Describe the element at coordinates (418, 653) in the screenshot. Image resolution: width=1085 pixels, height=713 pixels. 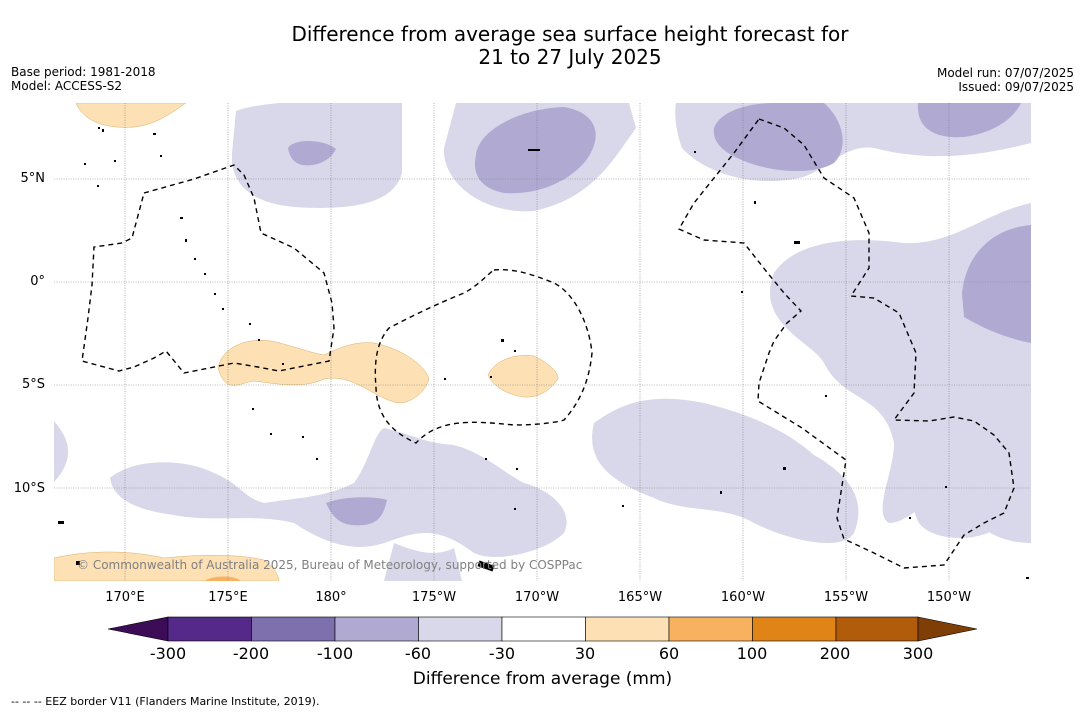
I see `colorbar-tick: -60` at that location.